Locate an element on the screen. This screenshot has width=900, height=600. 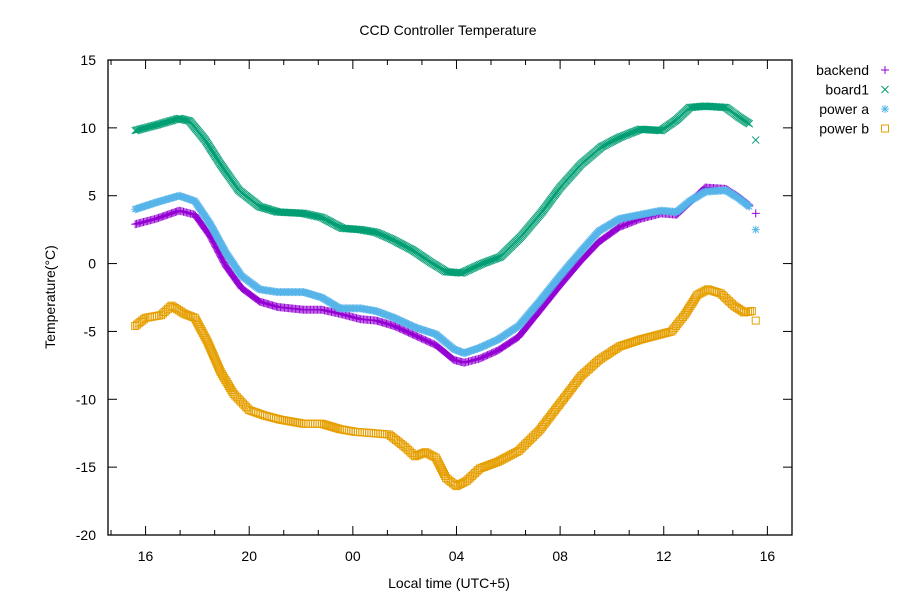
y-tick-label: -15 is located at coordinates (86, 467).